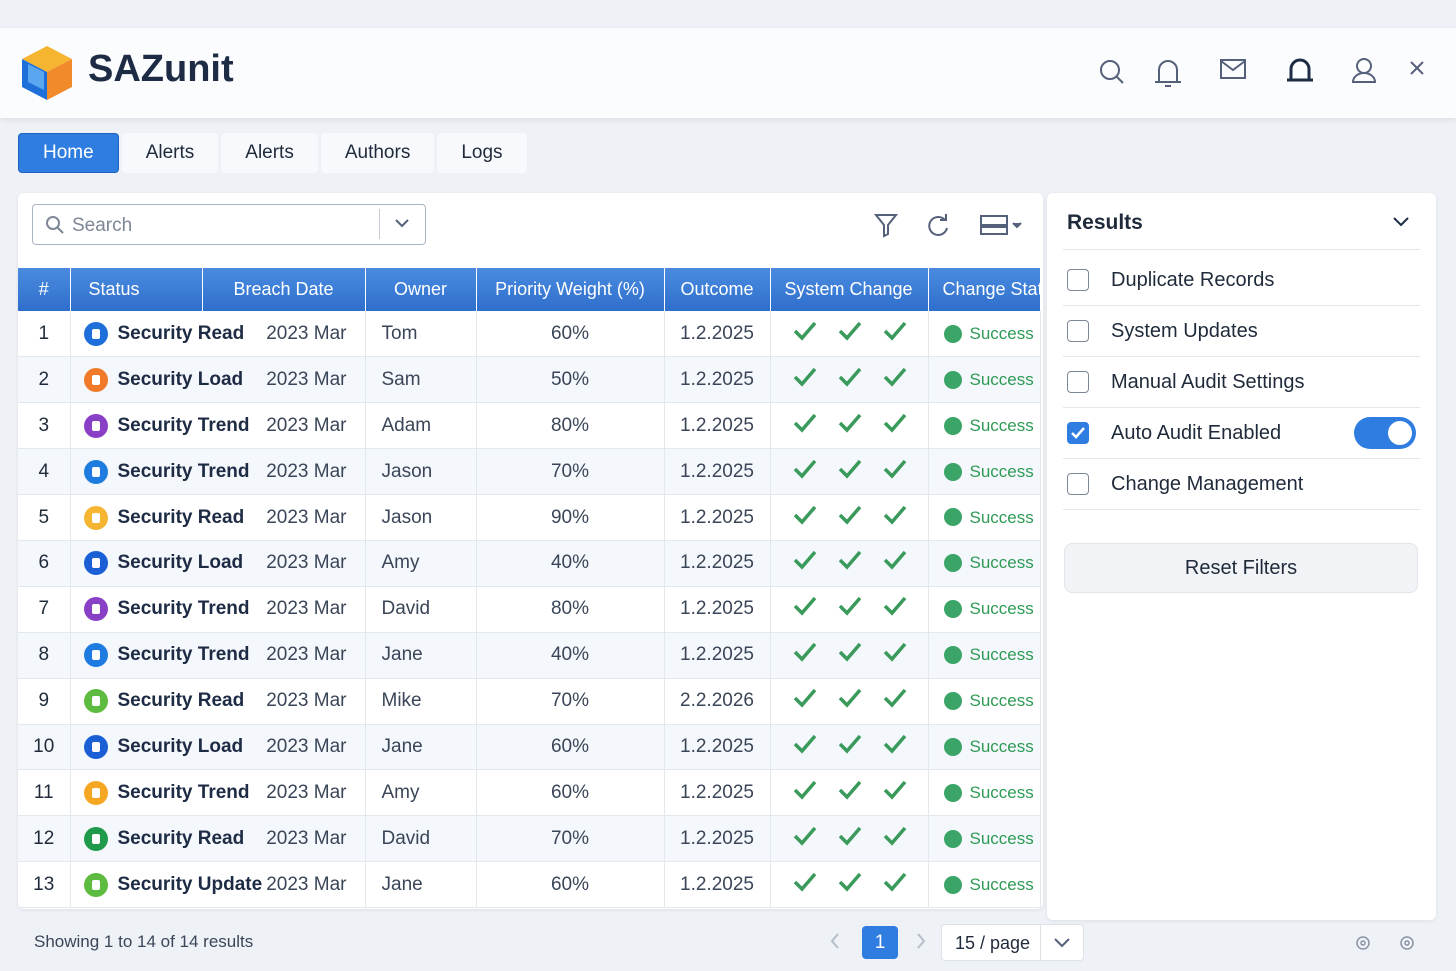 The width and height of the screenshot is (1456, 971). Describe the element at coordinates (283, 289) in the screenshot. I see `column-header: Breach Date` at that location.